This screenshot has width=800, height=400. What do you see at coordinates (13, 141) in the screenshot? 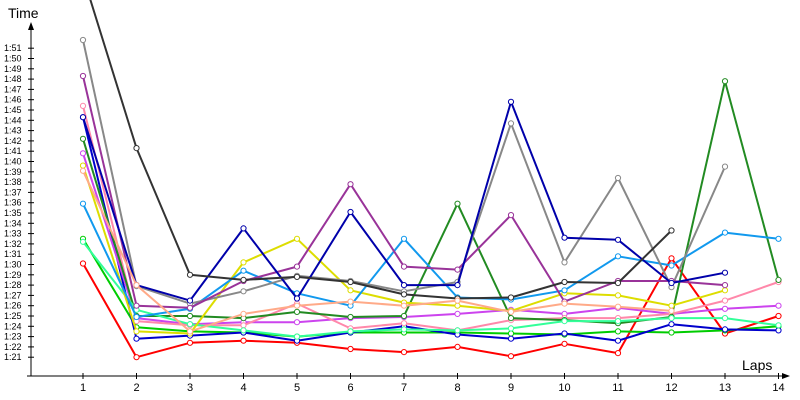
I see `y-tick-label: 1:42` at bounding box center [13, 141].